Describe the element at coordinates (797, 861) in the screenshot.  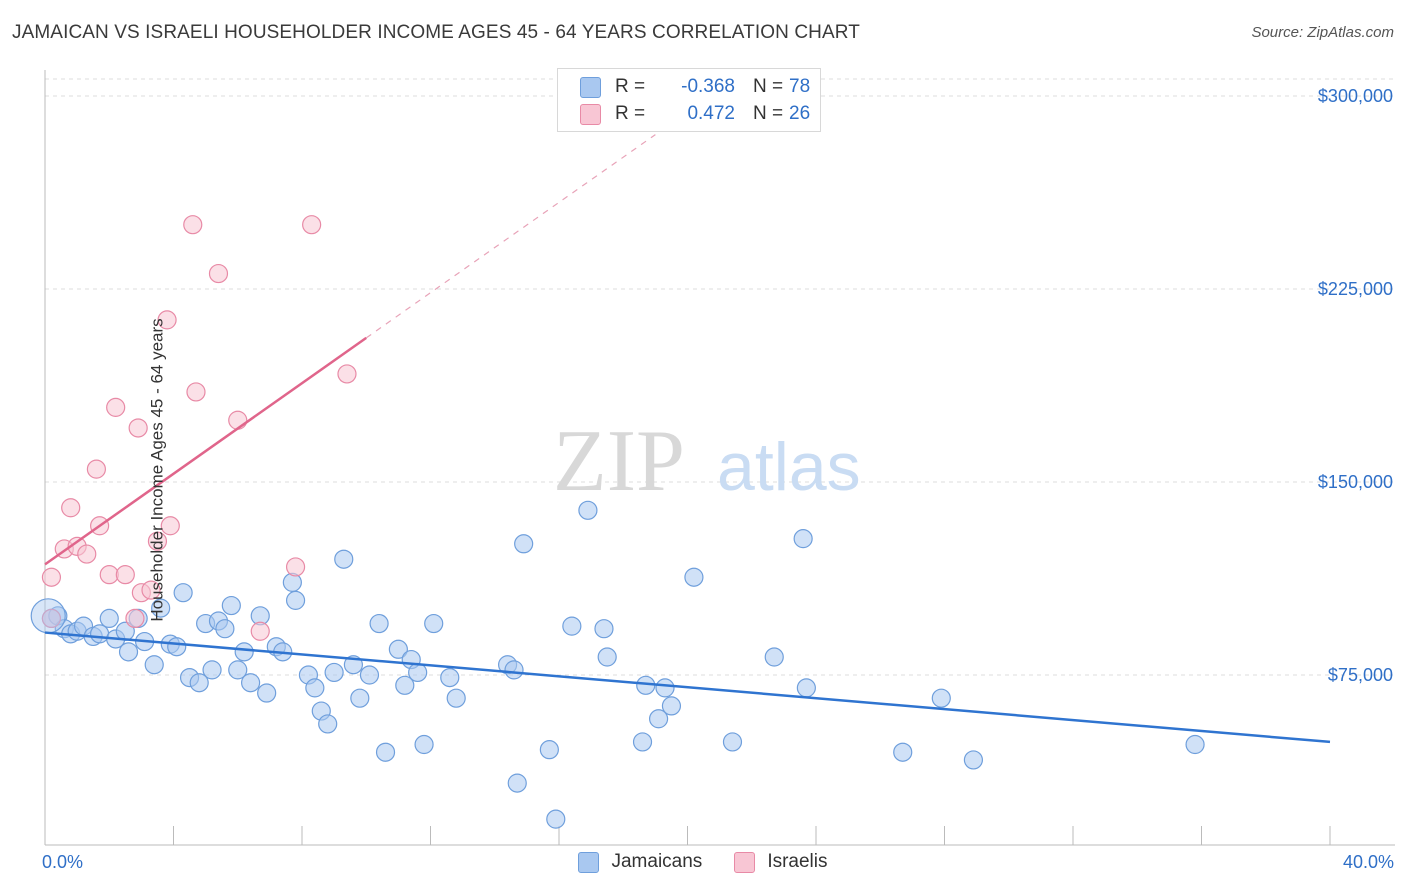
I see `legend-label-israelis: Israelis` at that location.